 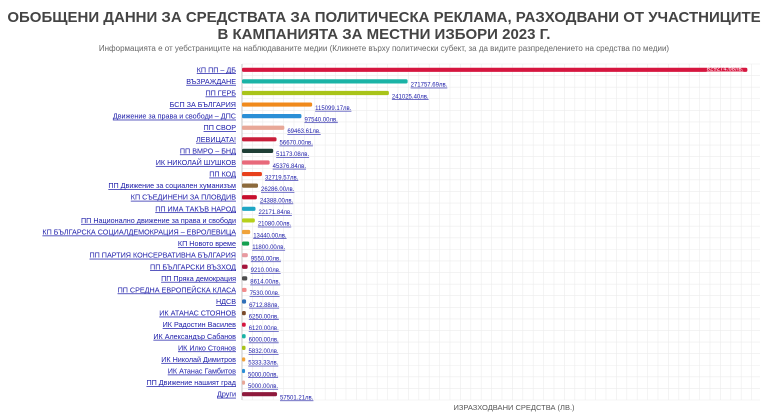 I want to click on category-label: ИК Атанас Гамбитов, so click(x=202, y=371).